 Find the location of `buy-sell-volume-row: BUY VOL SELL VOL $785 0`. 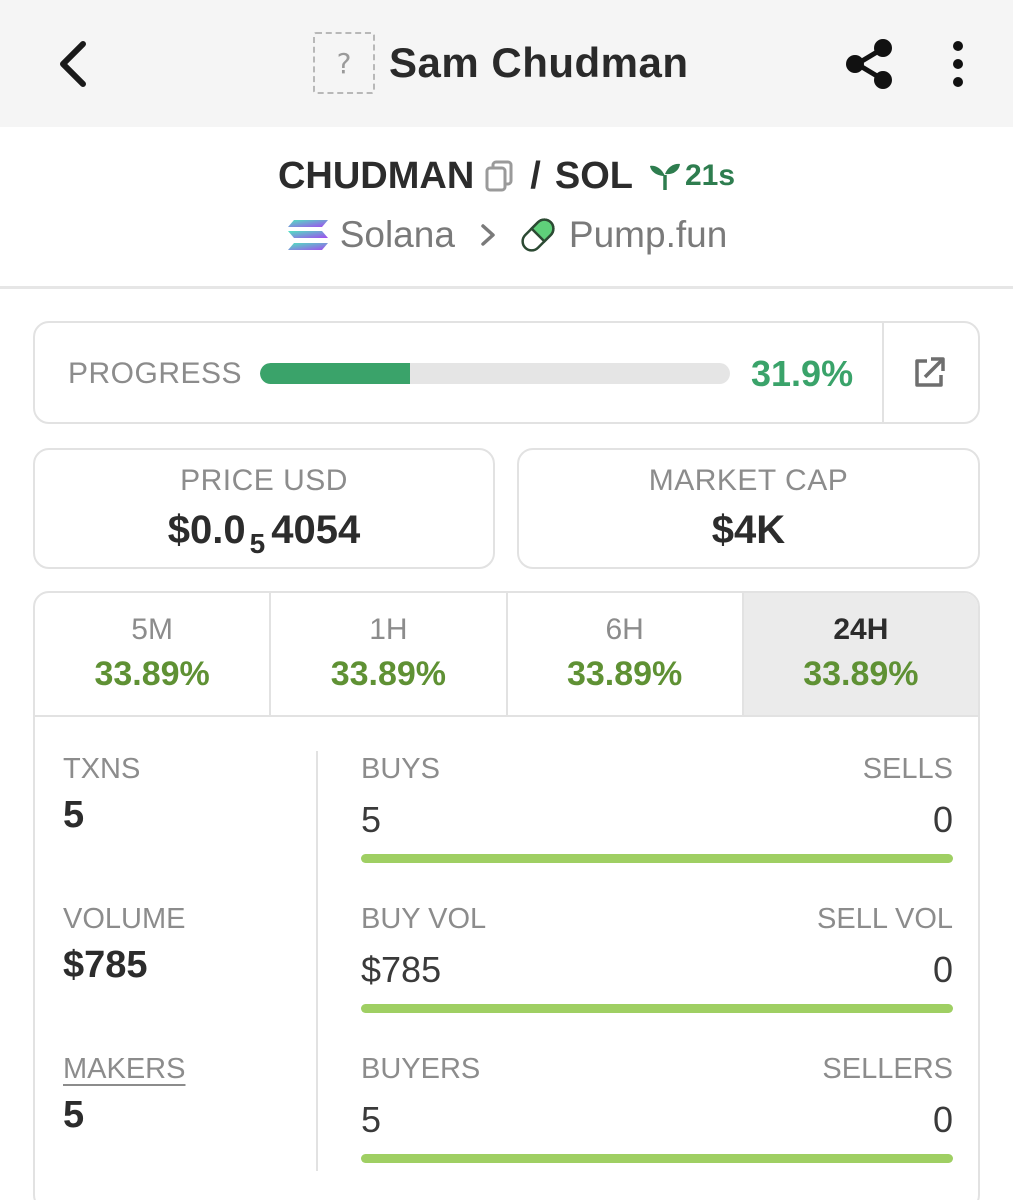

buy-sell-volume-row: BUY VOL SELL VOL $785 0 is located at coordinates (657, 978).